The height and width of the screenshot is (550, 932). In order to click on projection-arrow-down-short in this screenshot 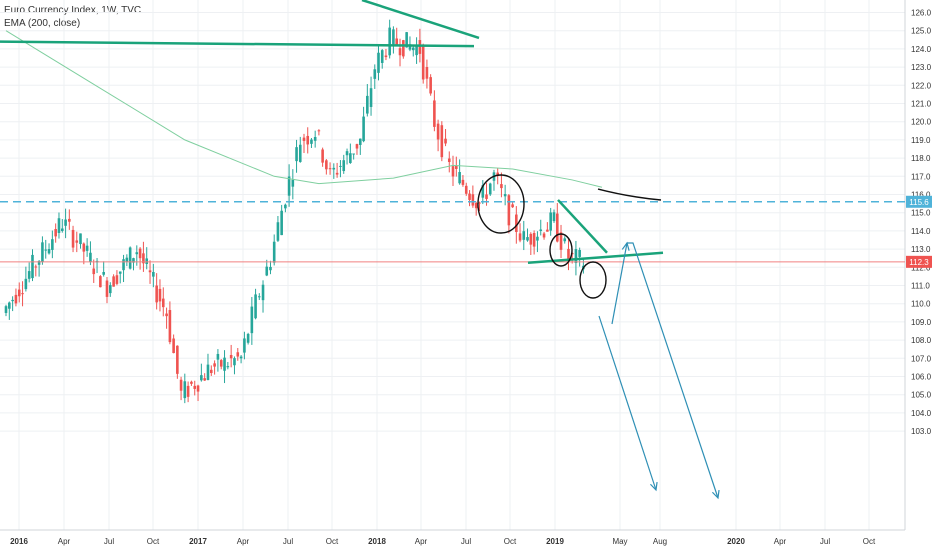, I will do `click(627, 403)`.